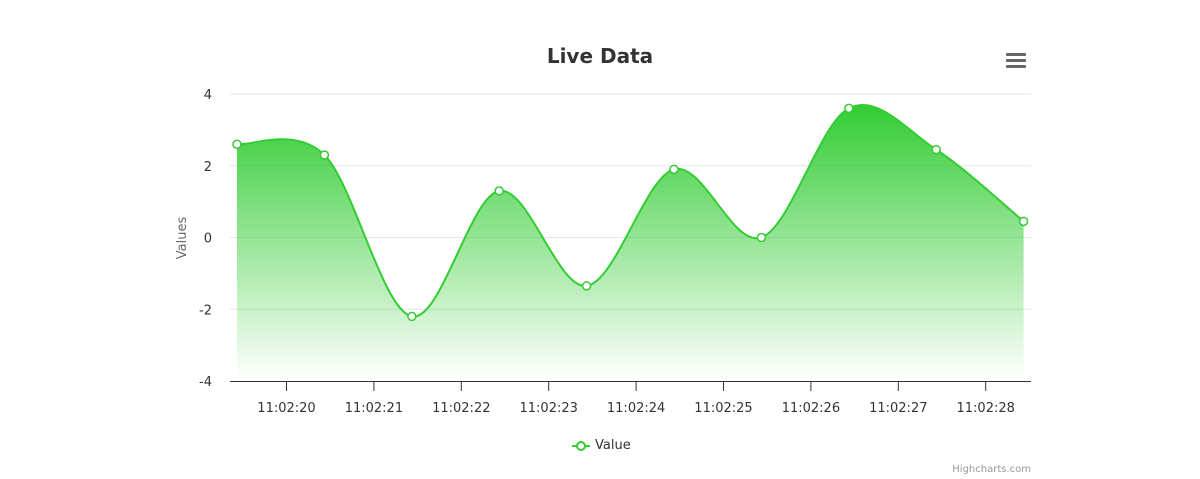 This screenshot has height=479, width=1200. I want to click on x-tick-label: 11:02:26, so click(811, 408).